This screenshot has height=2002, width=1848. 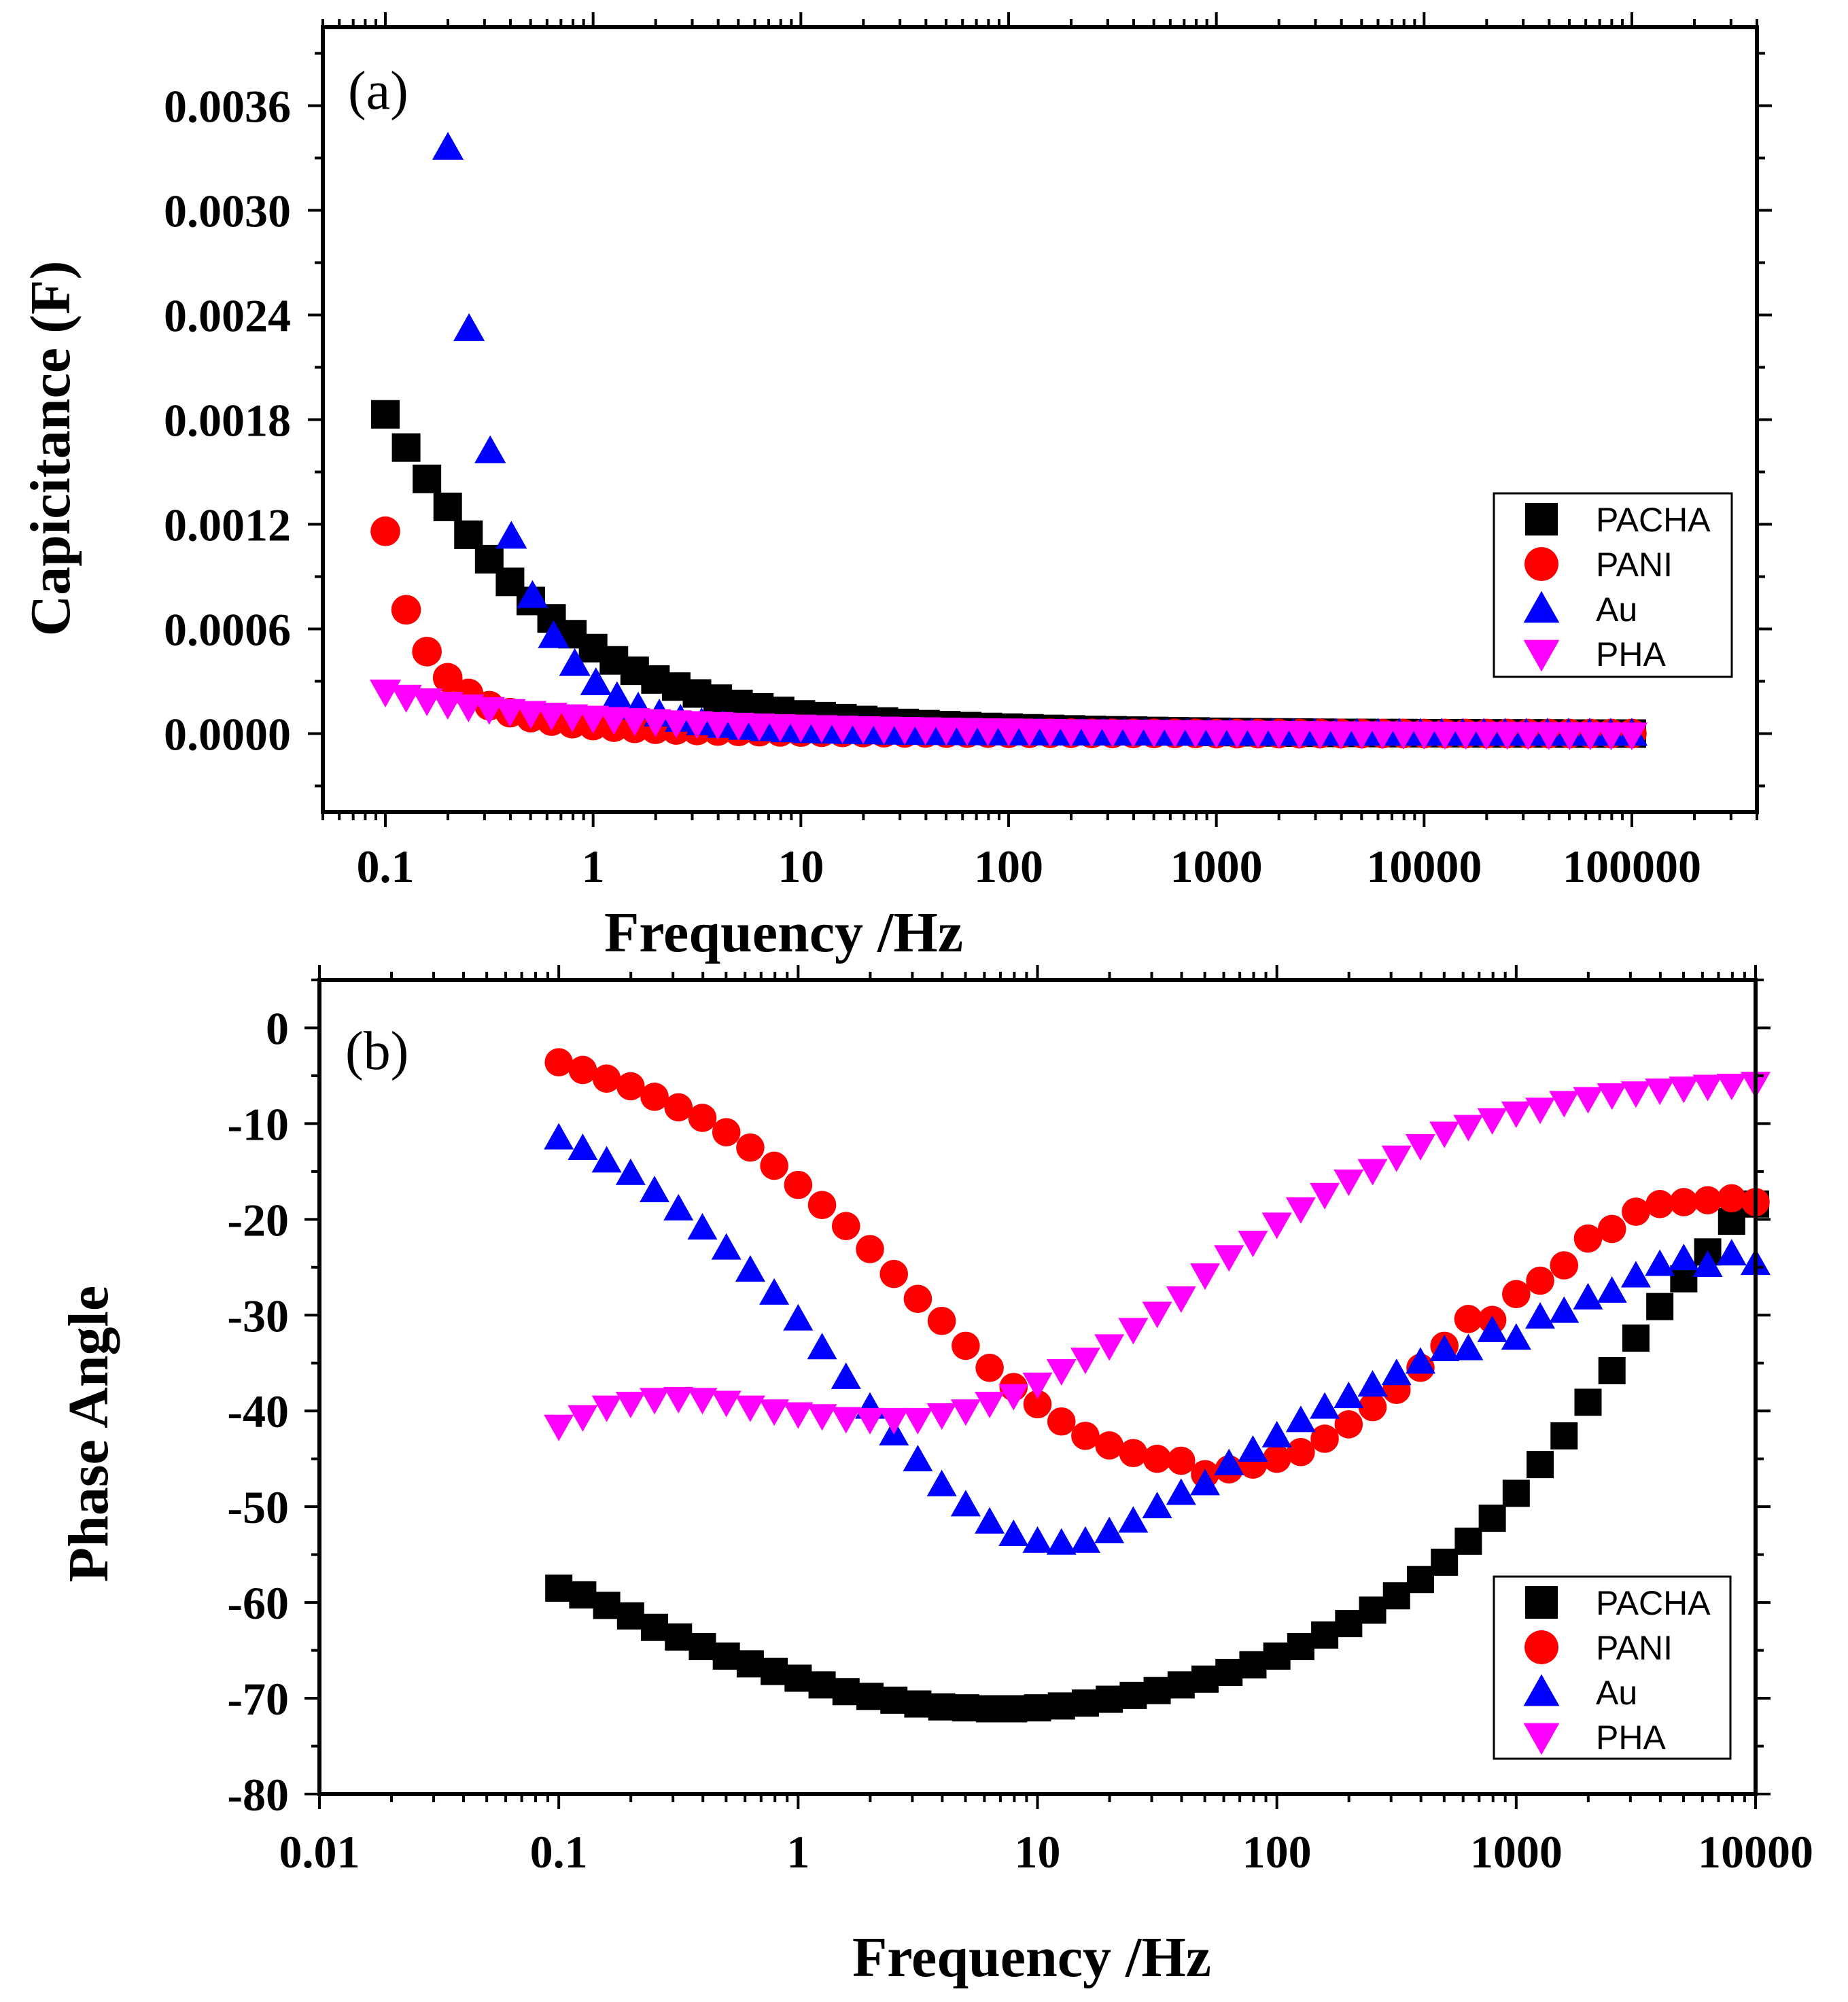 What do you see at coordinates (258, 1795) in the screenshot?
I see `phase-angle-y-tick-label: -80` at bounding box center [258, 1795].